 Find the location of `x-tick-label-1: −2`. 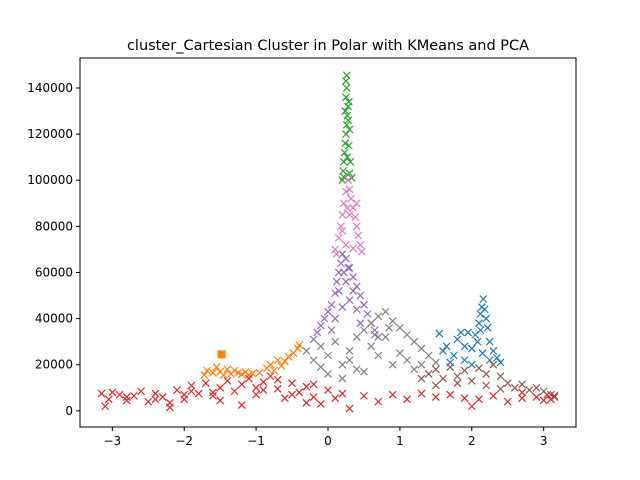

x-tick-label-1: −2 is located at coordinates (184, 441).